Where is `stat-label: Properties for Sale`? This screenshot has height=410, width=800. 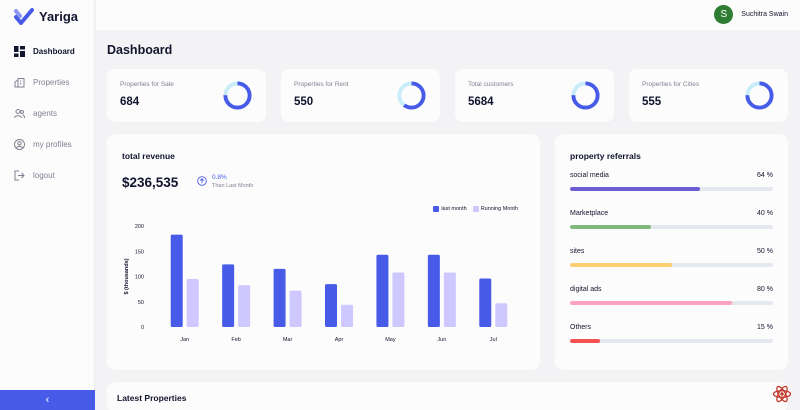
stat-label: Properties for Sale is located at coordinates (147, 84).